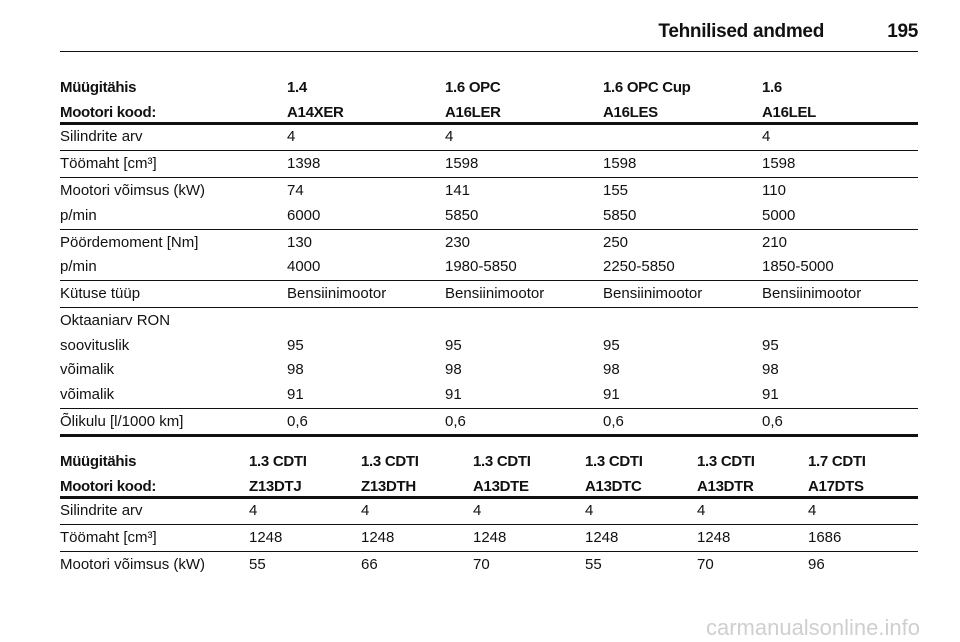 This screenshot has width=960, height=642. I want to click on cell: 4000, so click(304, 266).